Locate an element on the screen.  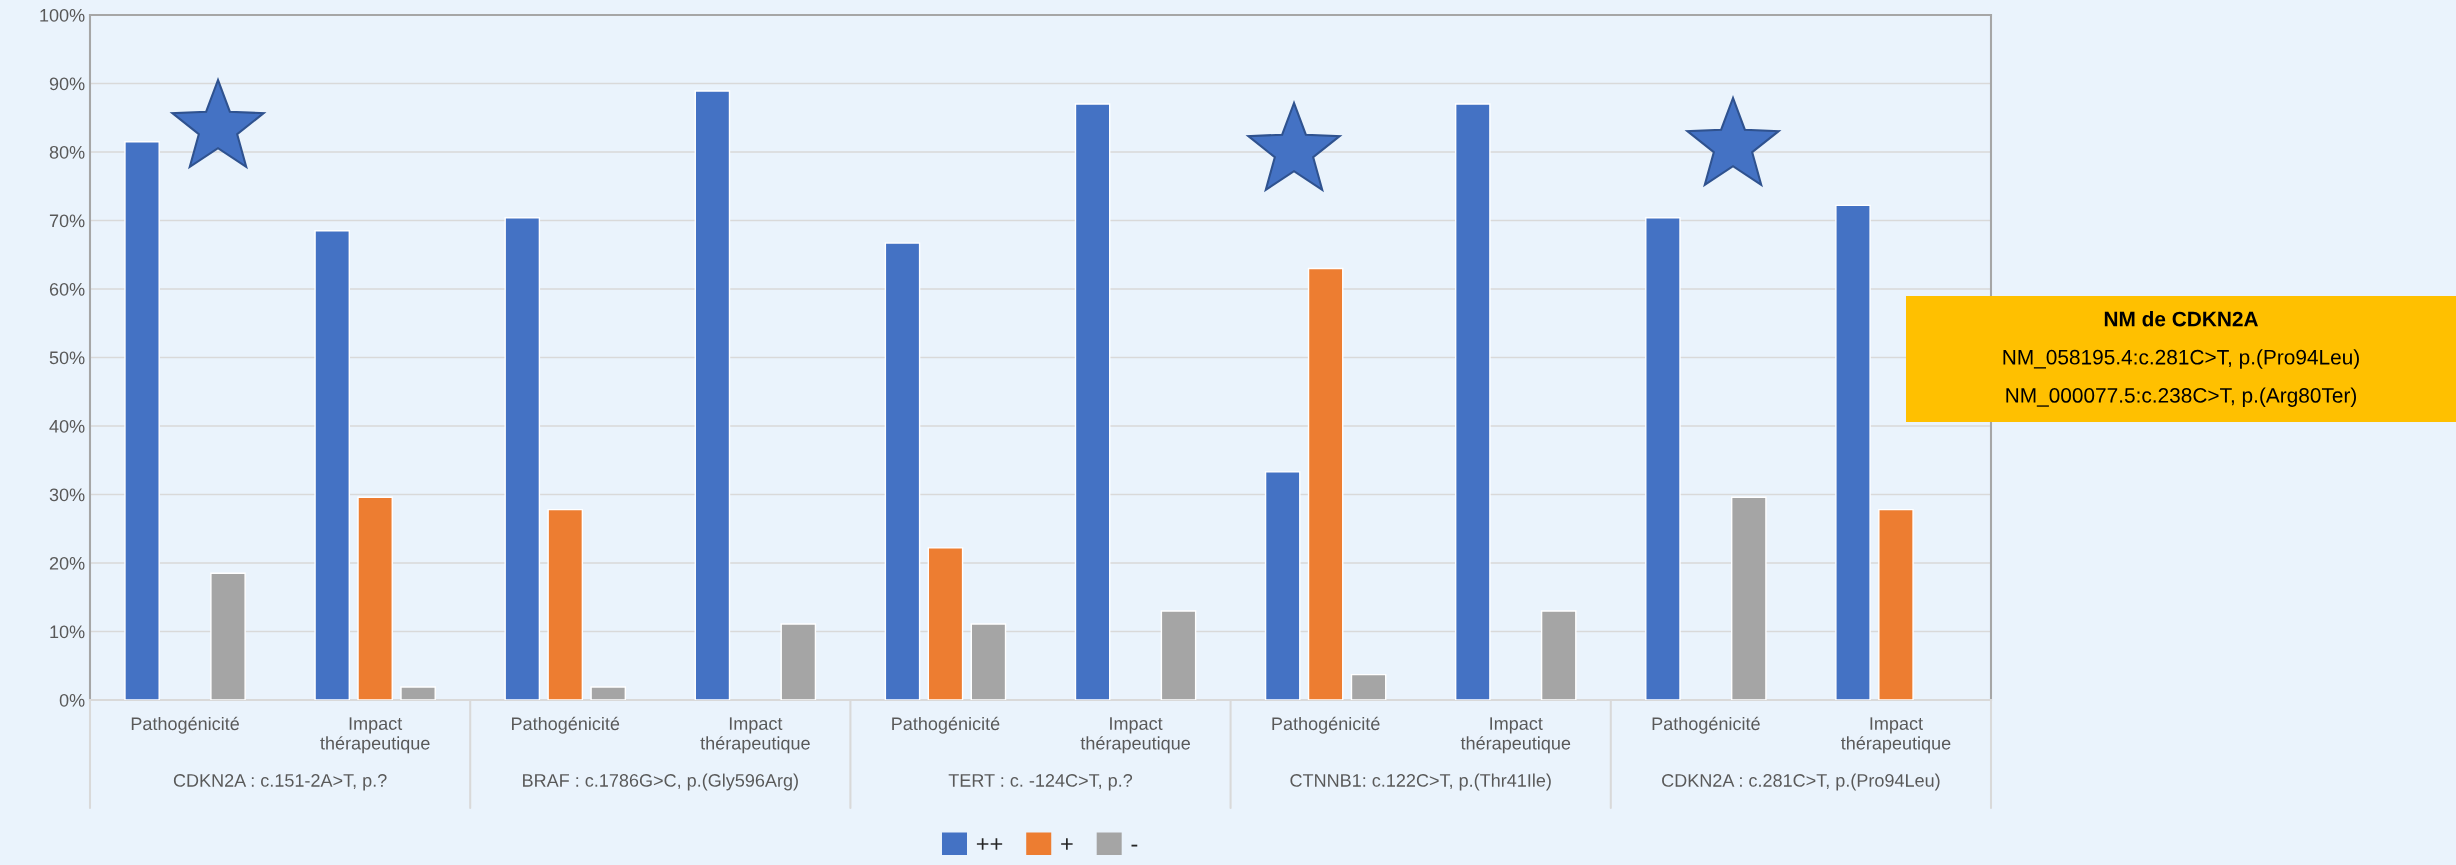
y-tick-label: 40% is located at coordinates (67, 426).